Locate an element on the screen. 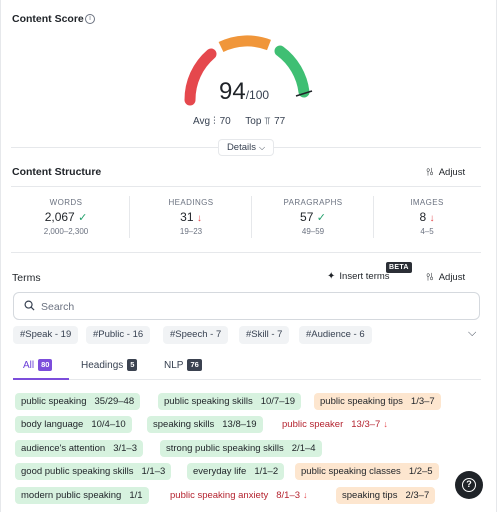 Image resolution: width=497 pixels, height=512 pixels. term-chip: public speaking anxiety 8/1–3 ↓ is located at coordinates (239, 495).